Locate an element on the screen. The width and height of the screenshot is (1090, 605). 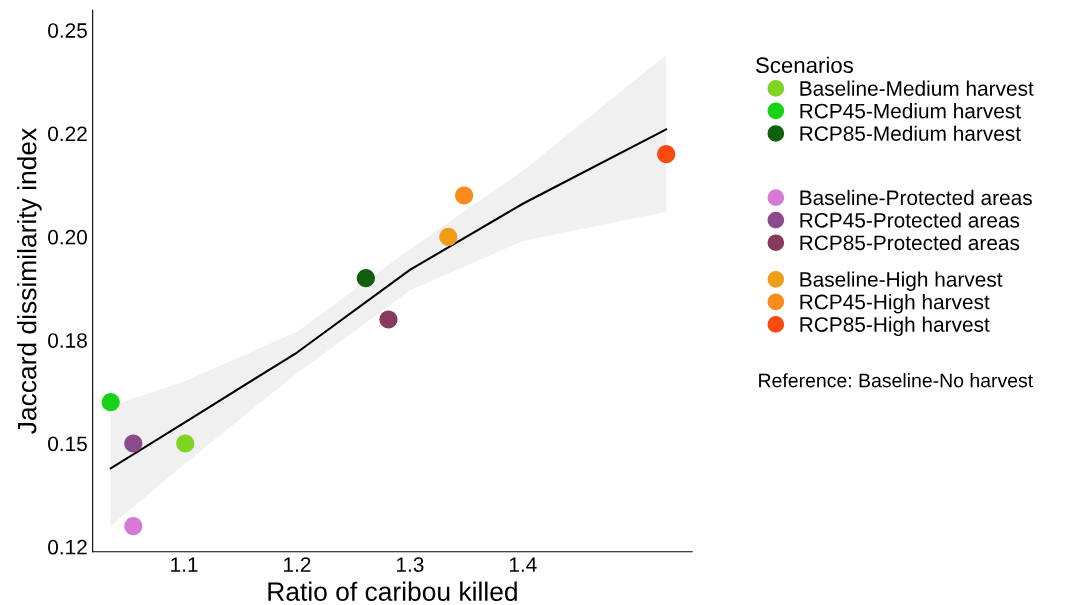
legend-label: RCP85-Medium harvest is located at coordinates (910, 133).